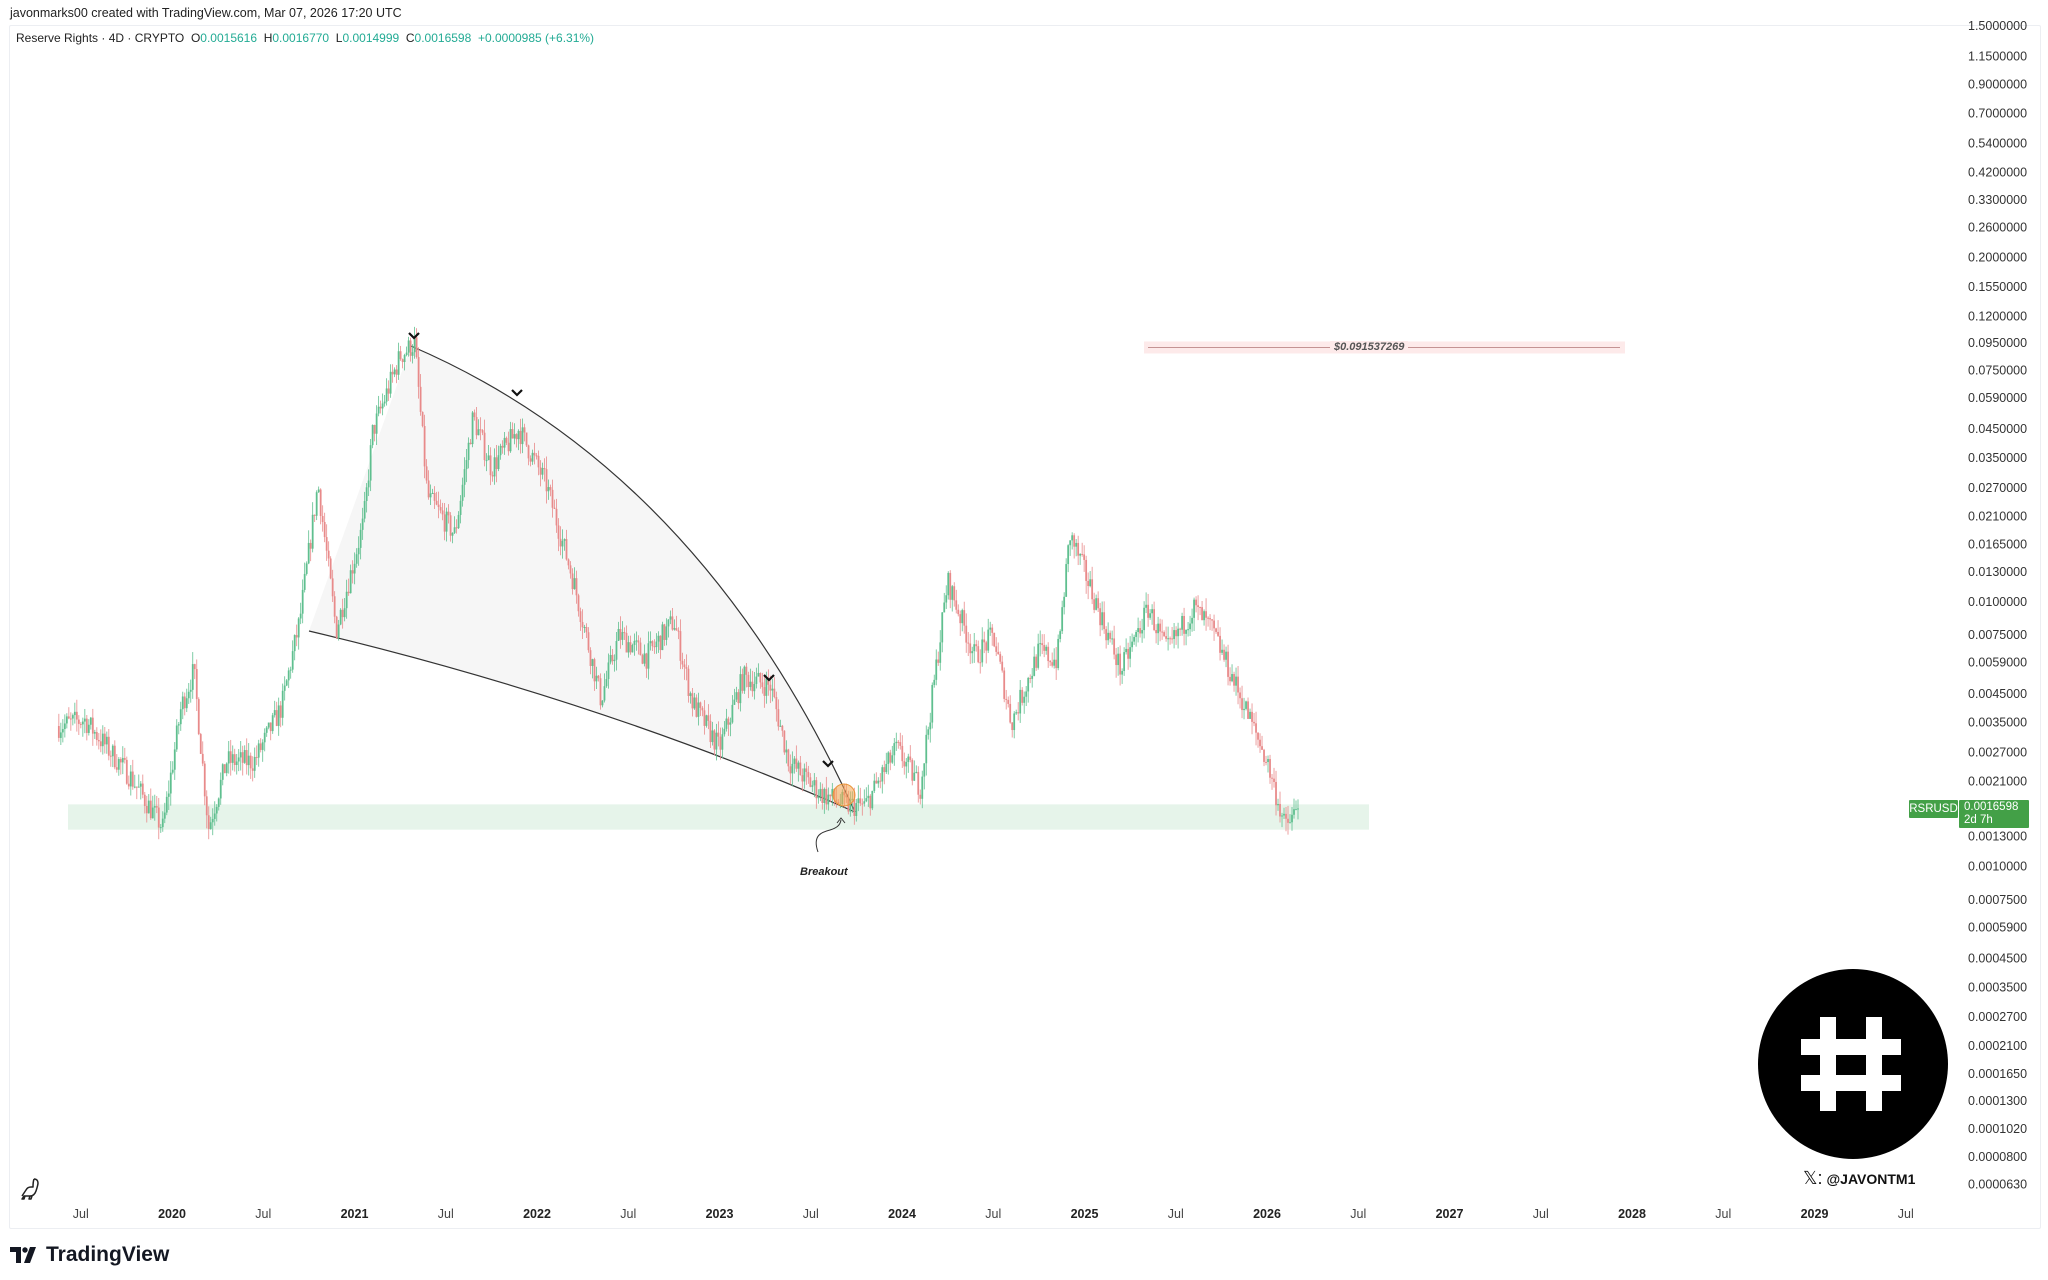 This screenshot has width=2048, height=1280. Describe the element at coordinates (1997, 723) in the screenshot. I see `y-axis-tick-label: 0.0035000` at that location.